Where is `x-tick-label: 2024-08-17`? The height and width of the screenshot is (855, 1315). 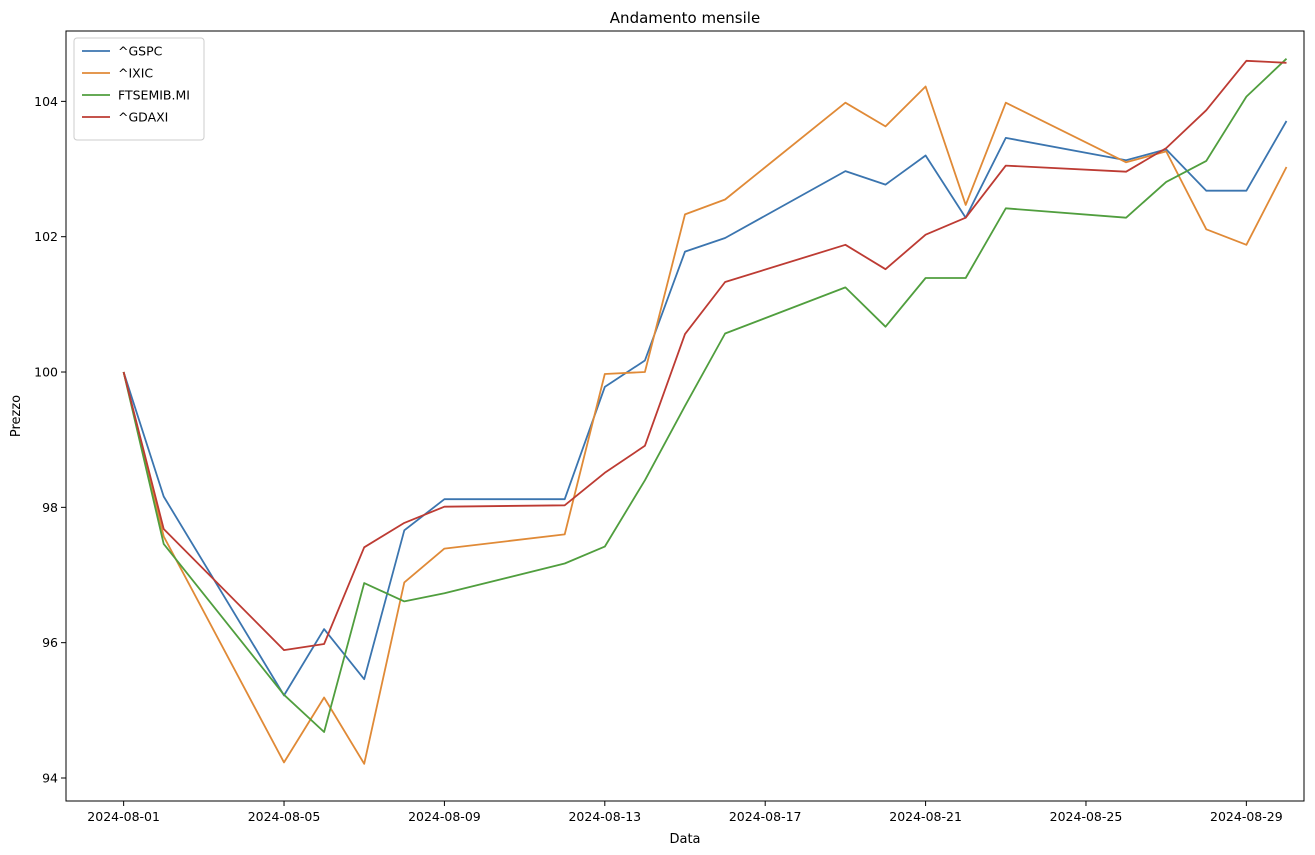
x-tick-label: 2024-08-17 is located at coordinates (765, 816).